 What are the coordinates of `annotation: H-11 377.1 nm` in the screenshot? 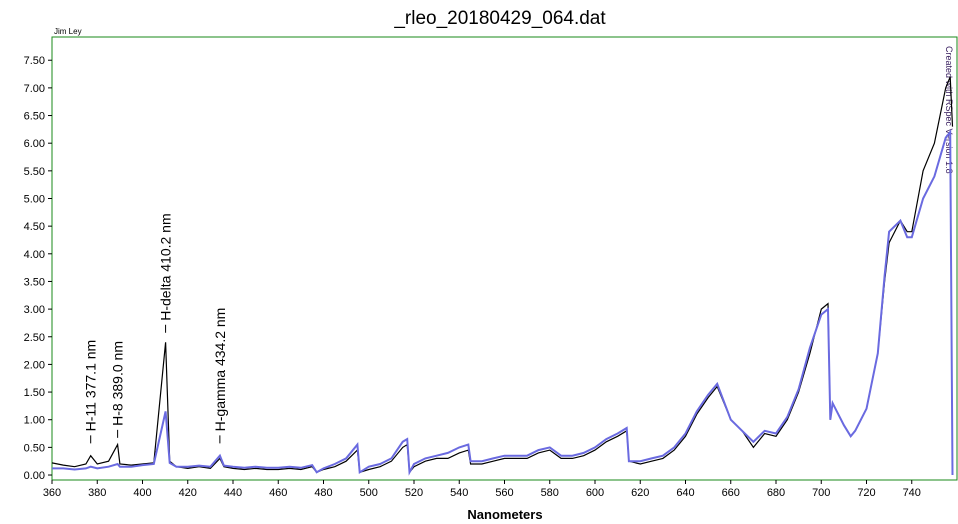 It's located at (91, 386).